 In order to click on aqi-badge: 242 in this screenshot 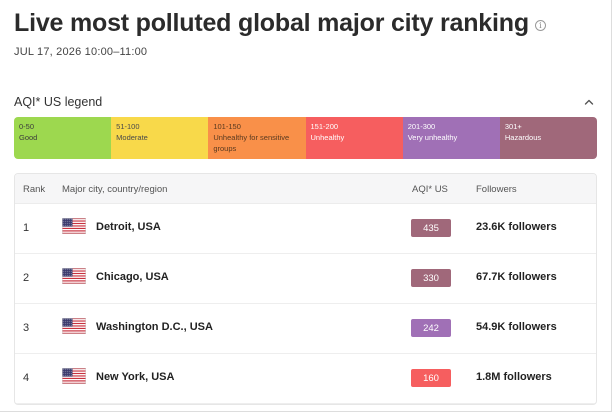, I will do `click(431, 328)`.